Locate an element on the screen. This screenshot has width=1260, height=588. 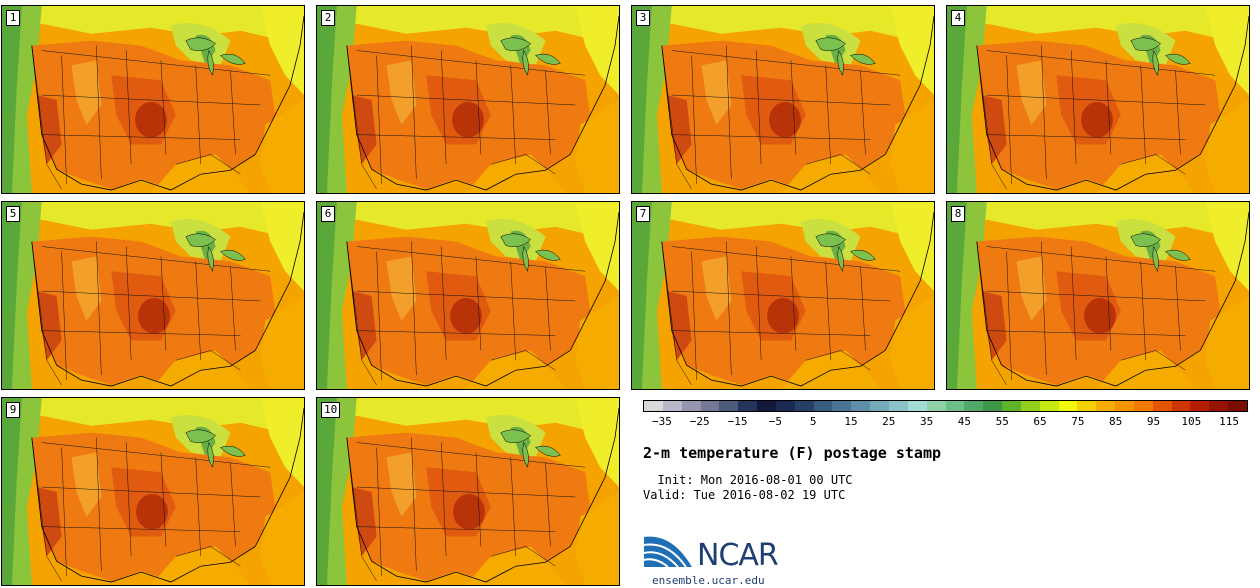
member-label: 4 is located at coordinates (958, 18).